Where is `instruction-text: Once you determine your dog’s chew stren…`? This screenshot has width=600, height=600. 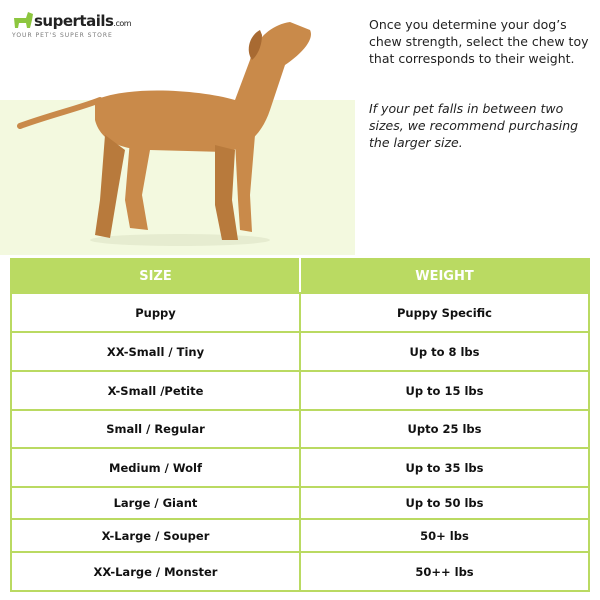 instruction-text: Once you determine your dog’s chew stren… is located at coordinates (479, 41).